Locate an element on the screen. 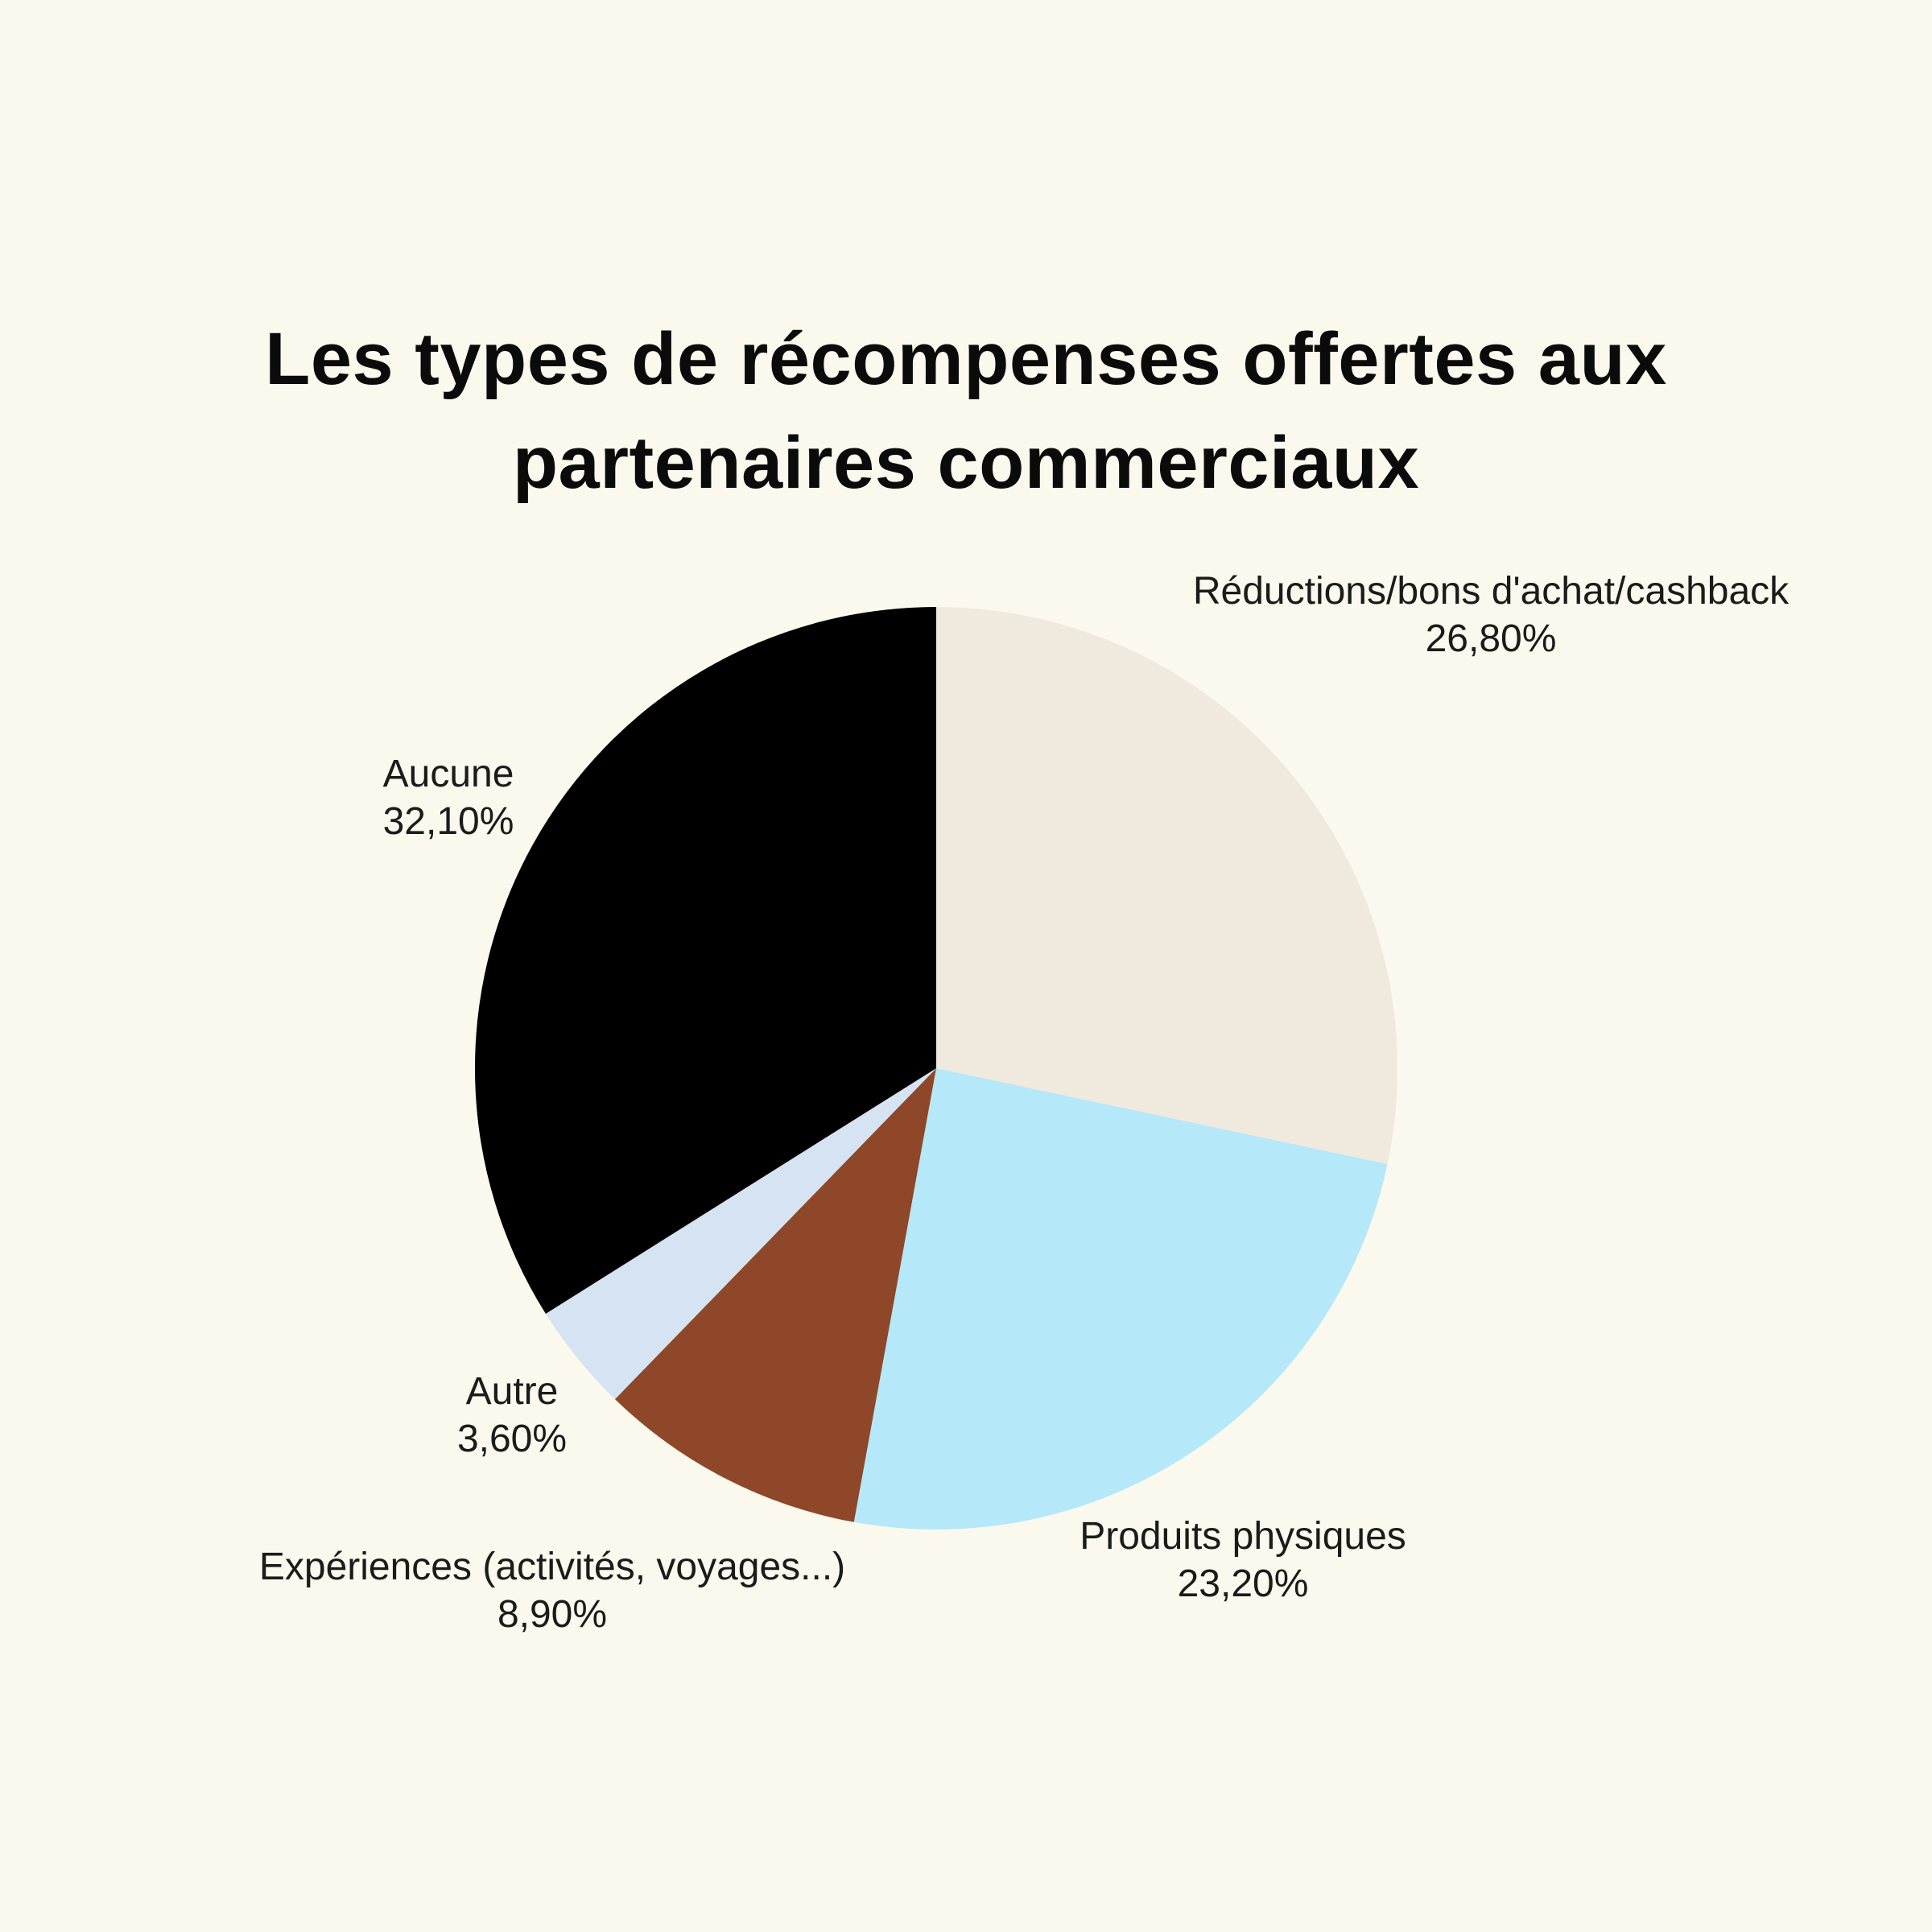 The image size is (1932, 1932). slice-label-percent: 26,80% is located at coordinates (1491, 638).